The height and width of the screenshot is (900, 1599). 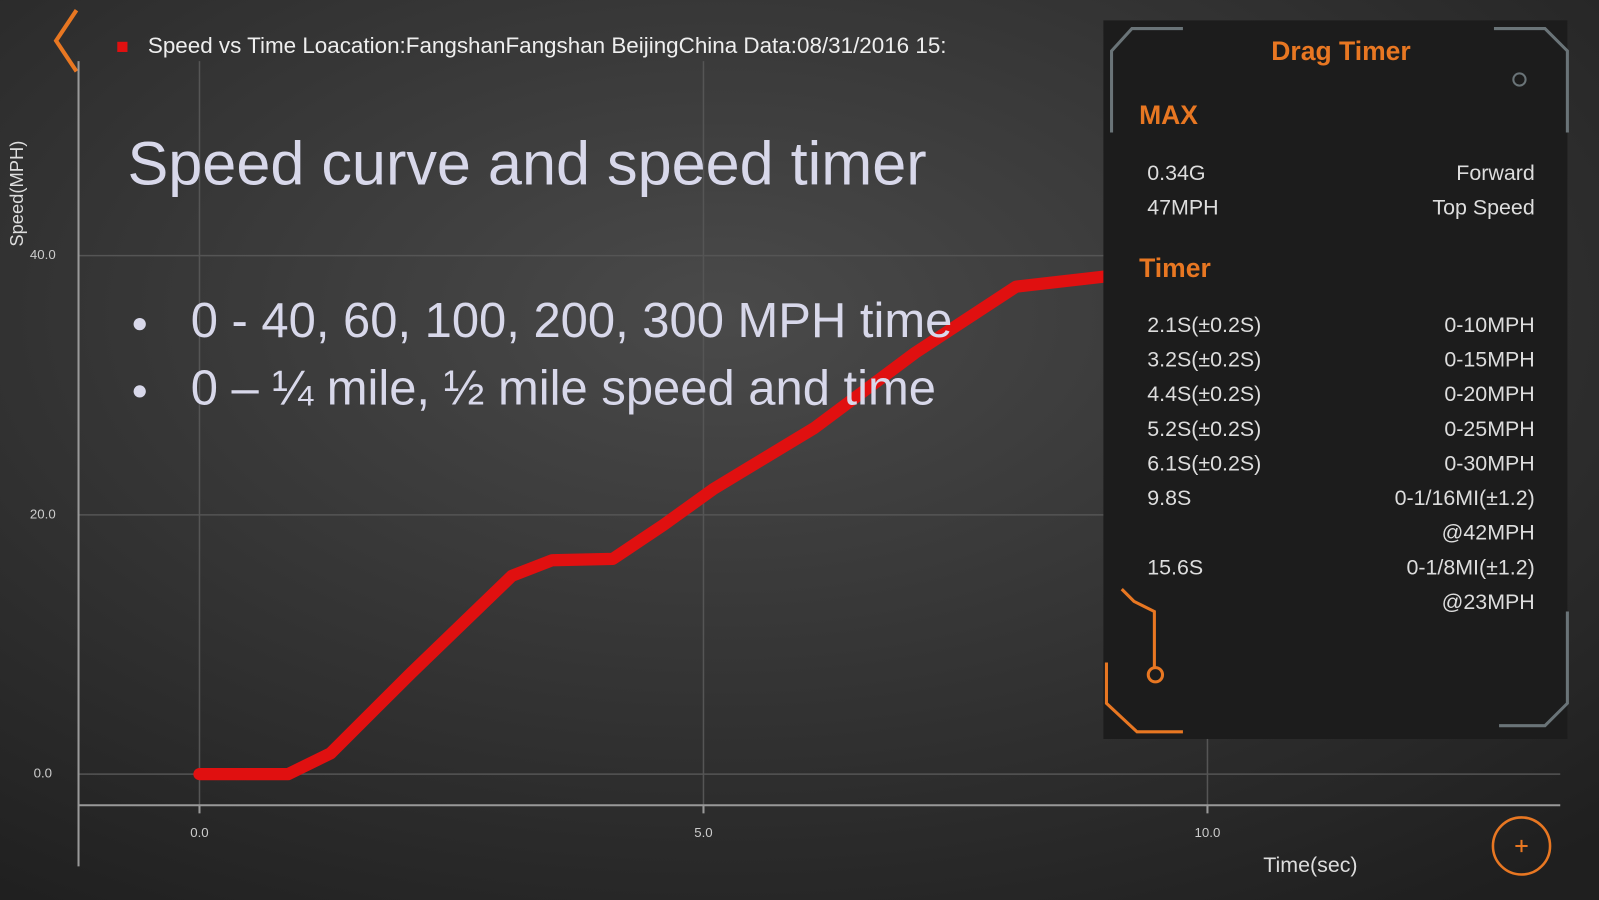 What do you see at coordinates (43, 513) in the screenshot?
I see `y-tick-label: 20.0` at bounding box center [43, 513].